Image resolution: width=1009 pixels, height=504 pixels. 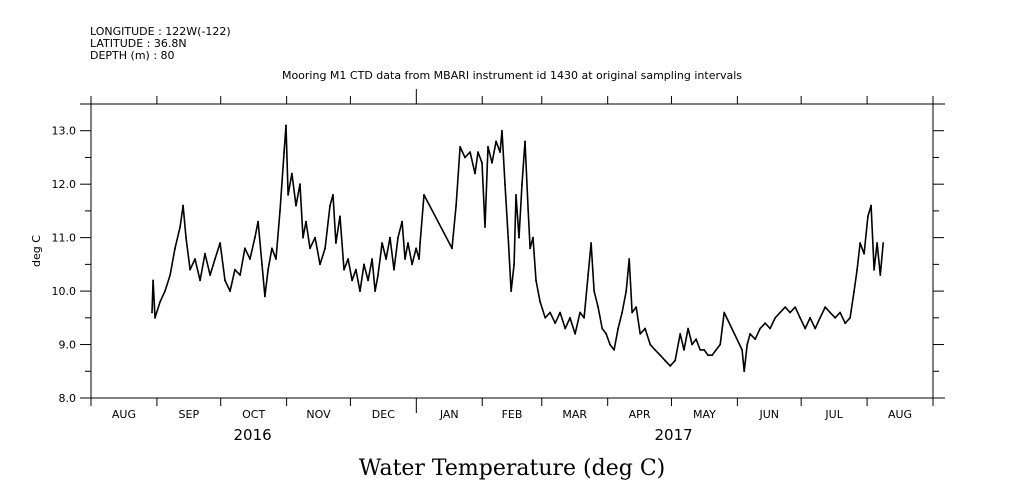 What do you see at coordinates (512, 468) in the screenshot?
I see `x-axis-title: Water Temperature (deg C)` at bounding box center [512, 468].